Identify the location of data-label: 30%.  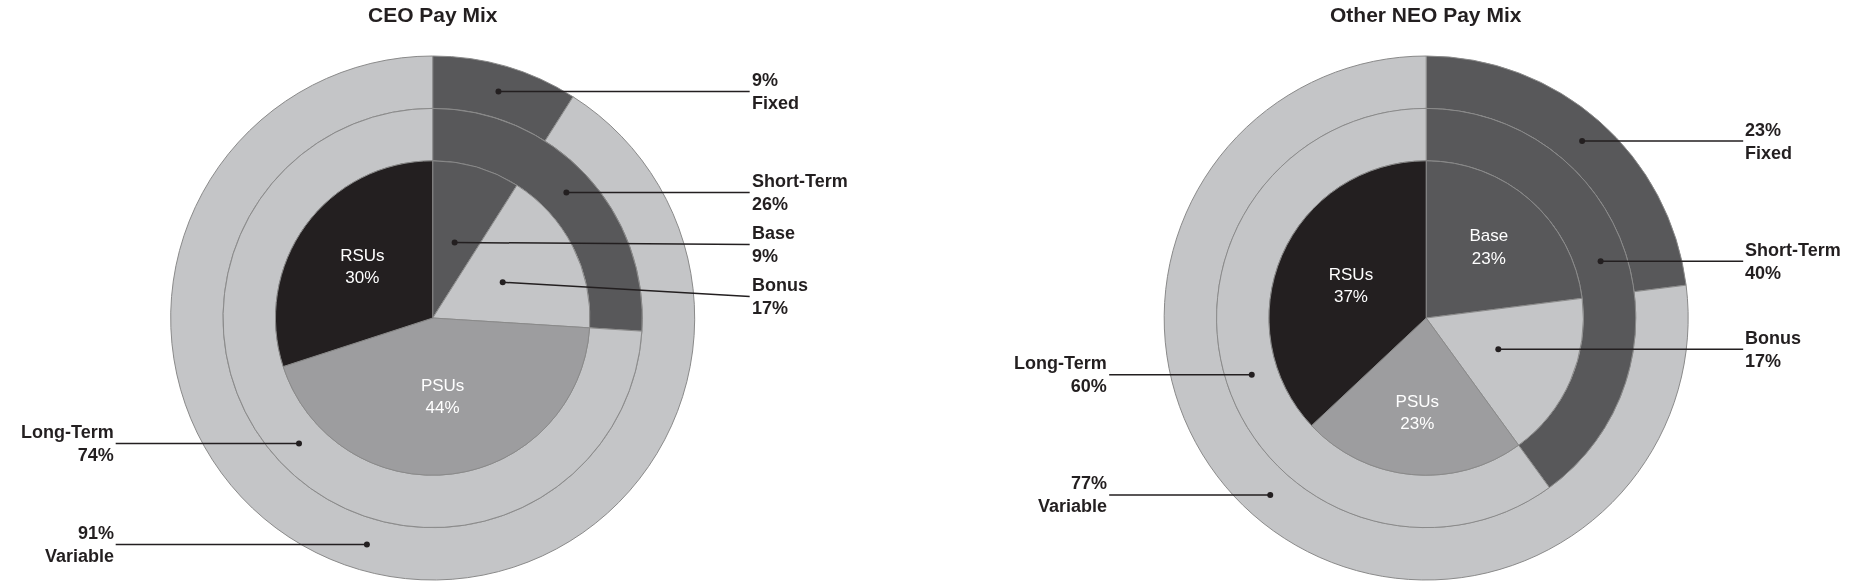
(362, 278).